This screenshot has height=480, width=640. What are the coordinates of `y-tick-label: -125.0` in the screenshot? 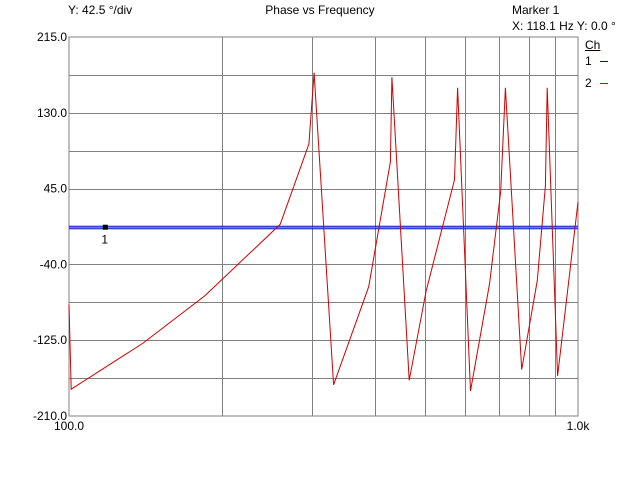 It's located at (50, 340).